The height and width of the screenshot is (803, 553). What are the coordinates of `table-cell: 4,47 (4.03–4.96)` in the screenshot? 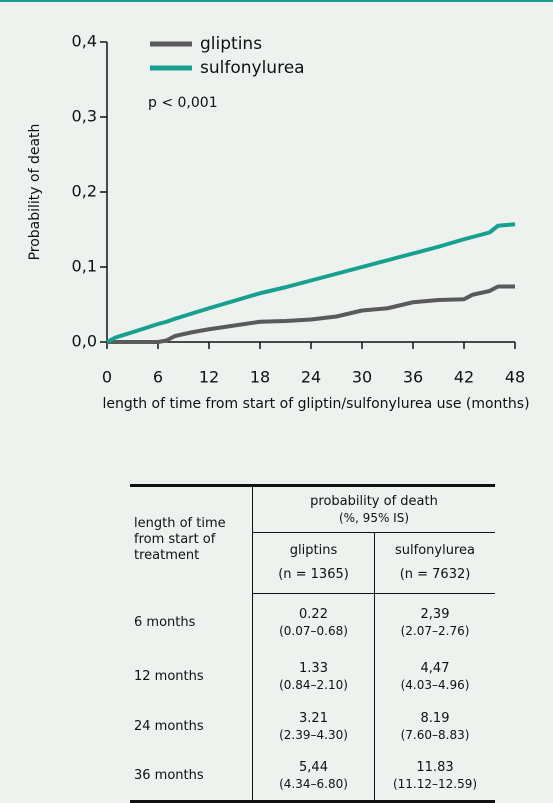 It's located at (434, 676).